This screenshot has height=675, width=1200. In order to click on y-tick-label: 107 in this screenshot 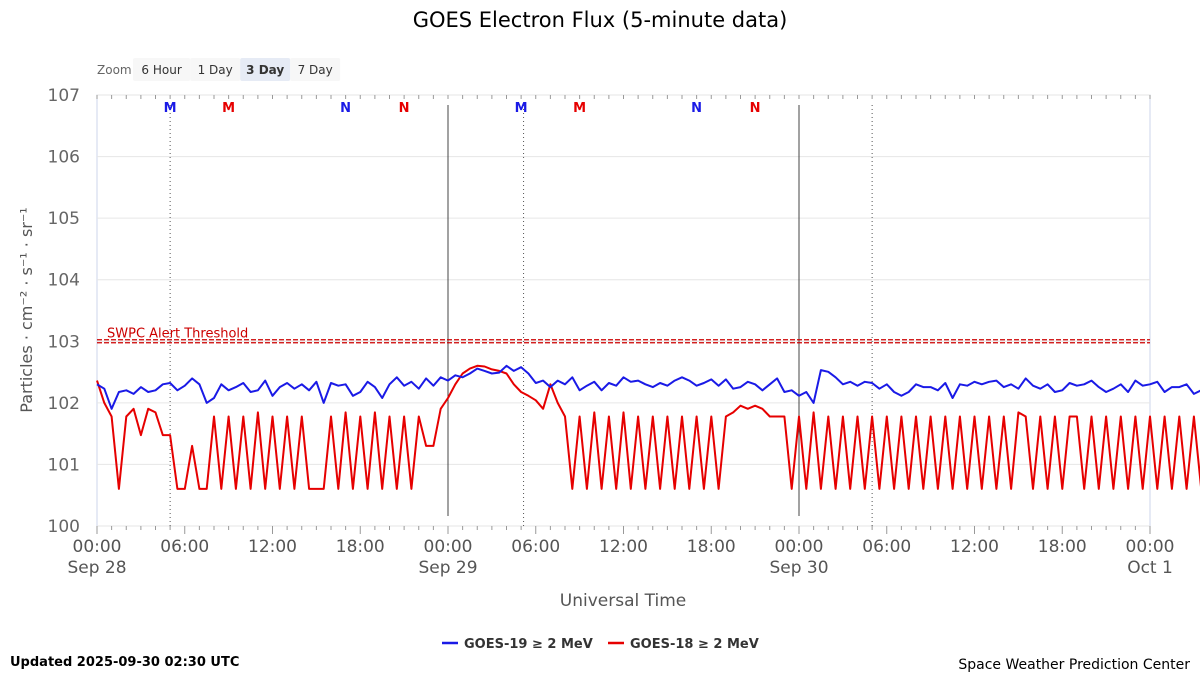, I will do `click(64, 96)`.